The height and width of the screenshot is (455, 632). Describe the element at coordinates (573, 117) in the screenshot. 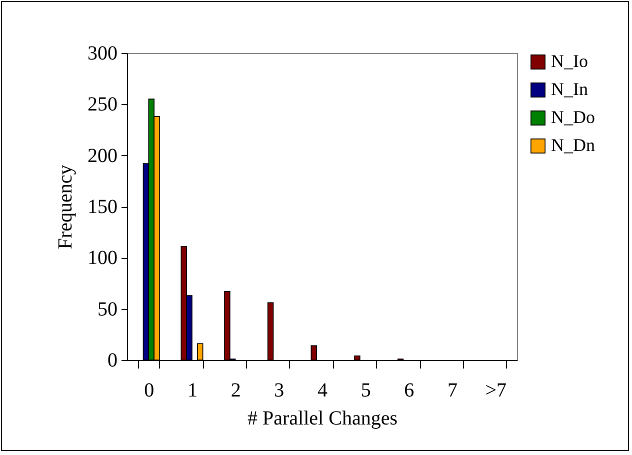

I see `legend-label: N_Do` at that location.